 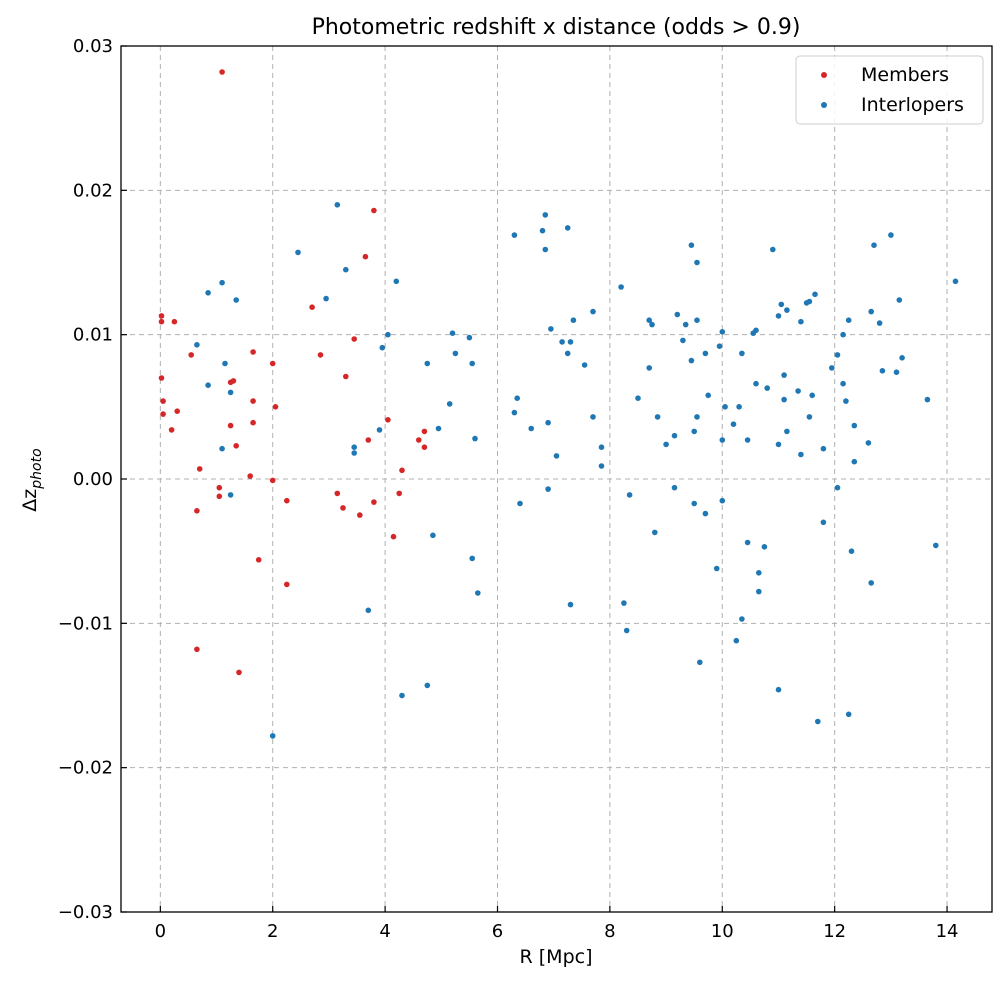 I want to click on y-tick-label: −0.02, so click(x=85, y=768).